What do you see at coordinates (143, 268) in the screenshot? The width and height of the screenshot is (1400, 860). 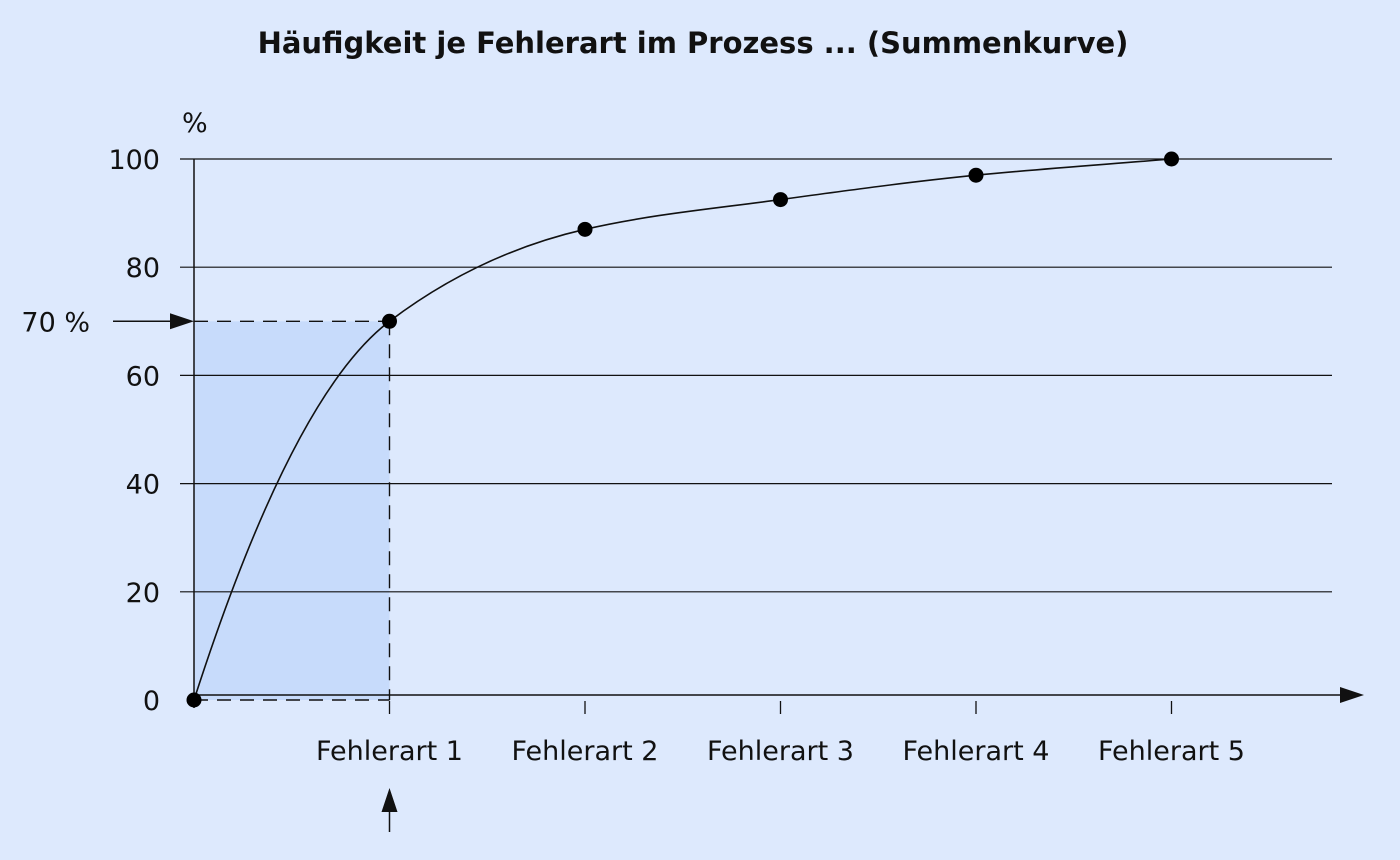 I see `y-tick-label: 80` at bounding box center [143, 268].